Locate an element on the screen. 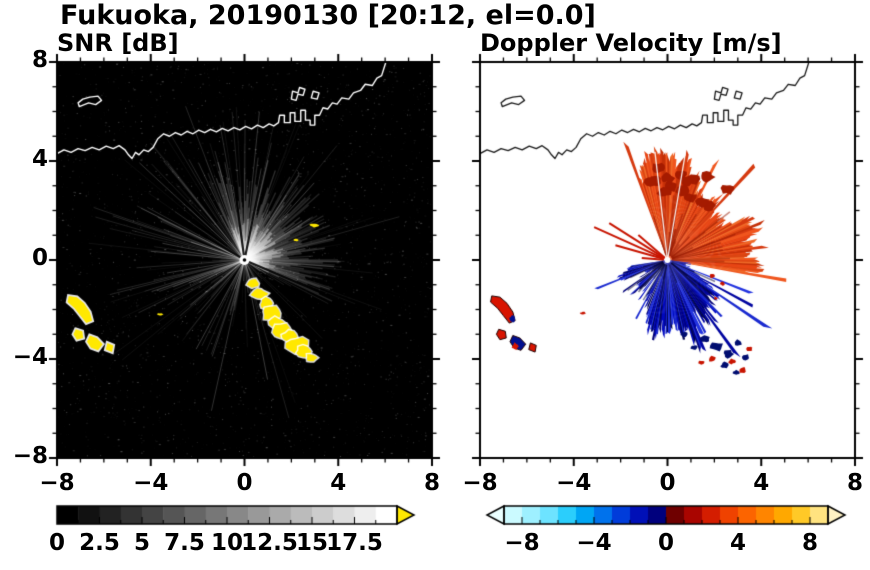 This screenshot has width=870, height=570. y-axis-tick-label: 4 is located at coordinates (39, 159).